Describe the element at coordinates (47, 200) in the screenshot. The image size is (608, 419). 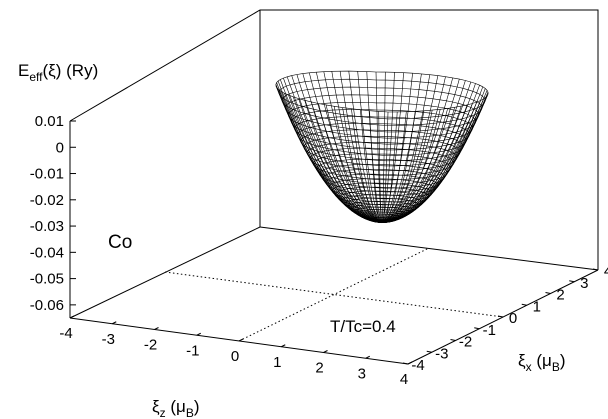
I see `z-tick-label: -0.02` at that location.